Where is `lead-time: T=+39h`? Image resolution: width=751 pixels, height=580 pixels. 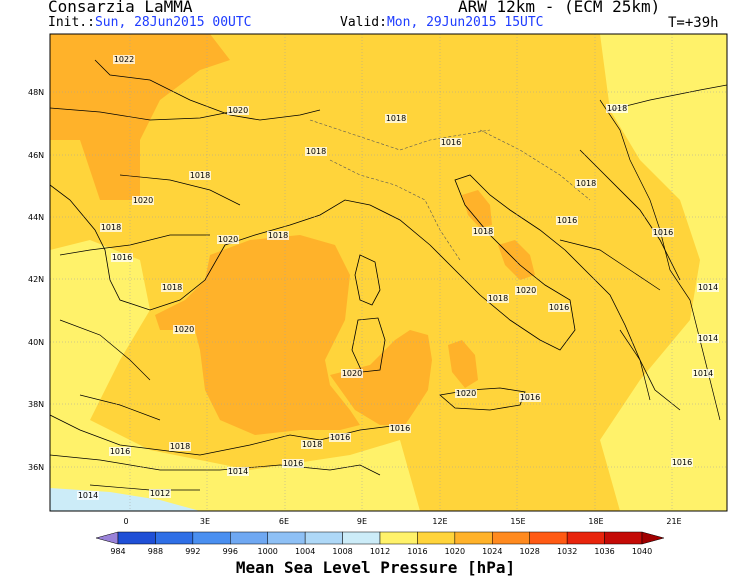
lead-time: T=+39h is located at coordinates (693, 23).